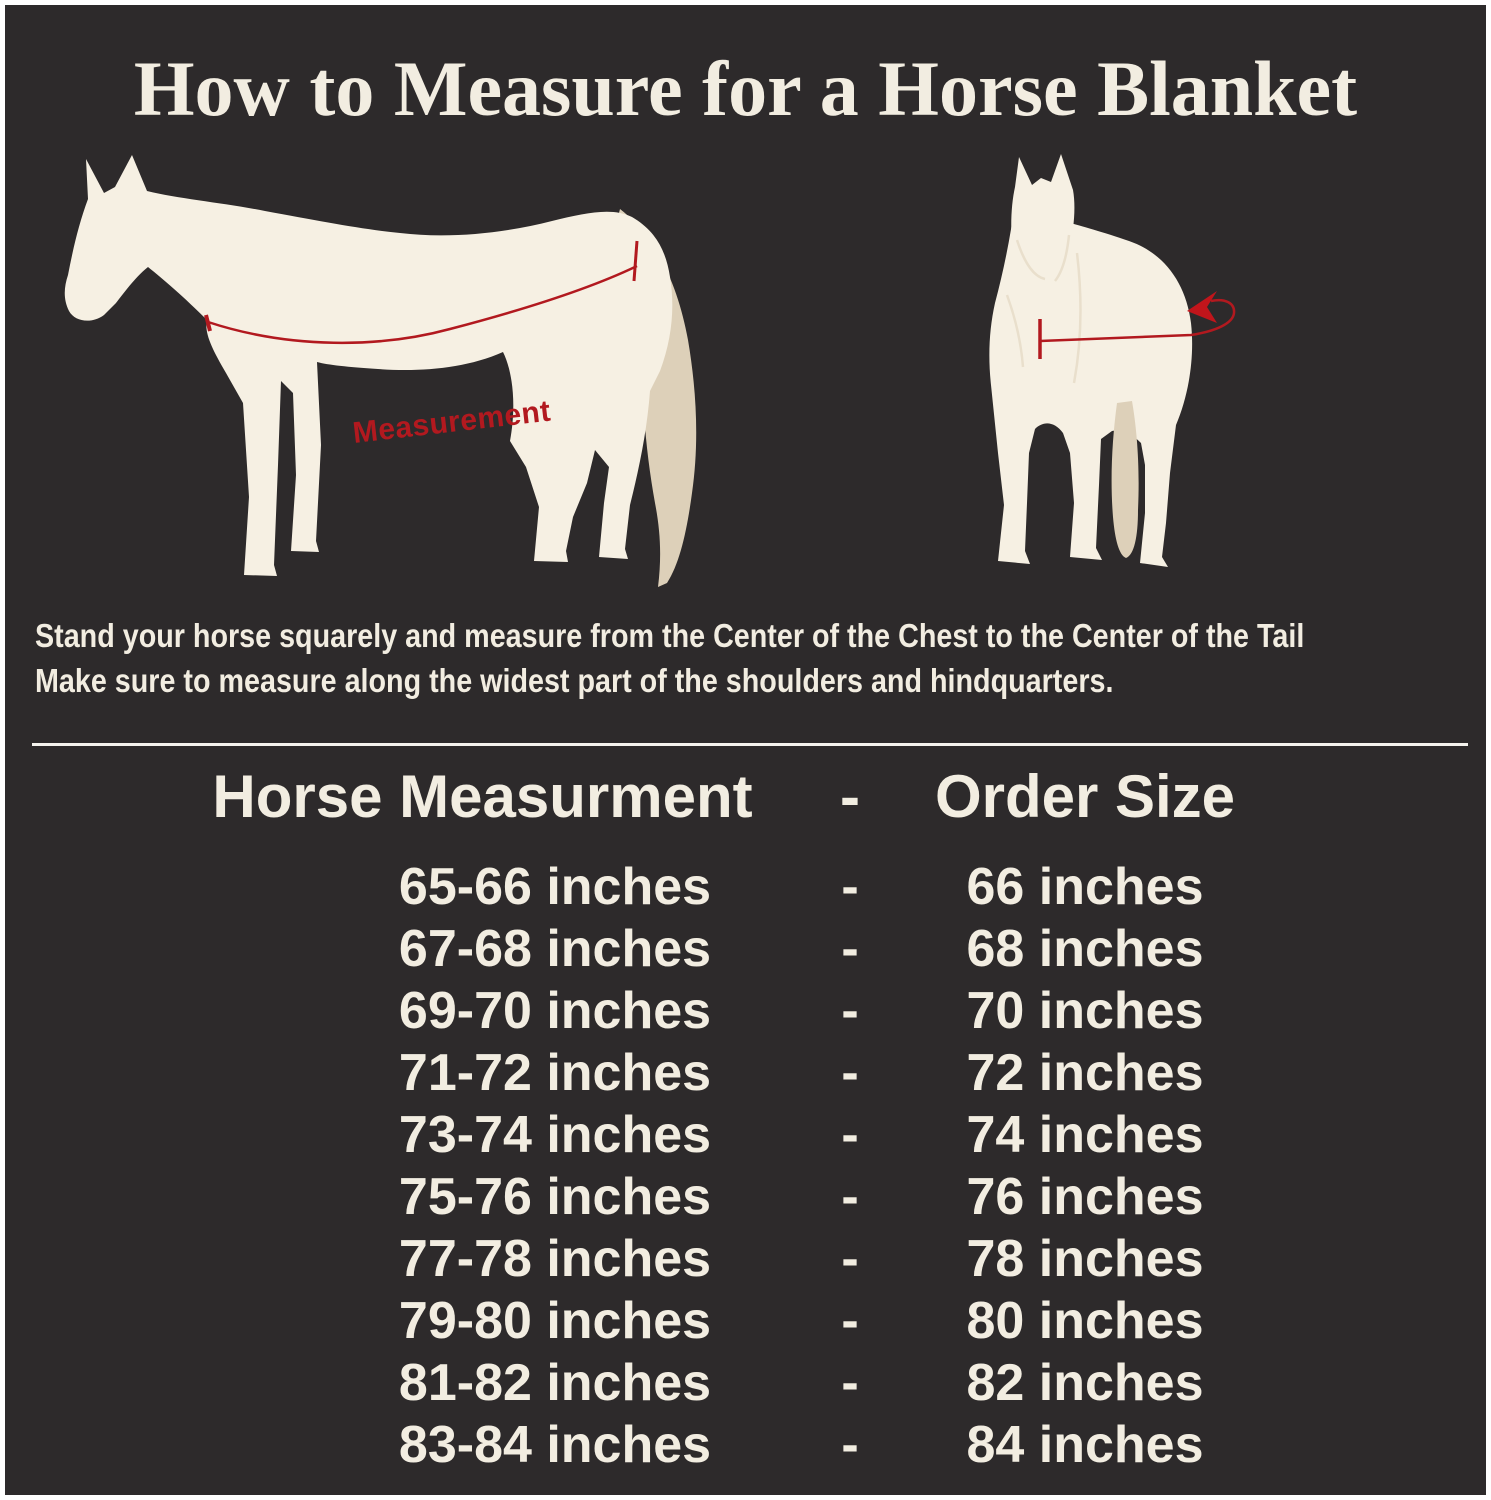  Describe the element at coordinates (1085, 1321) in the screenshot. I see `order-size-cell: 80 inches` at that location.